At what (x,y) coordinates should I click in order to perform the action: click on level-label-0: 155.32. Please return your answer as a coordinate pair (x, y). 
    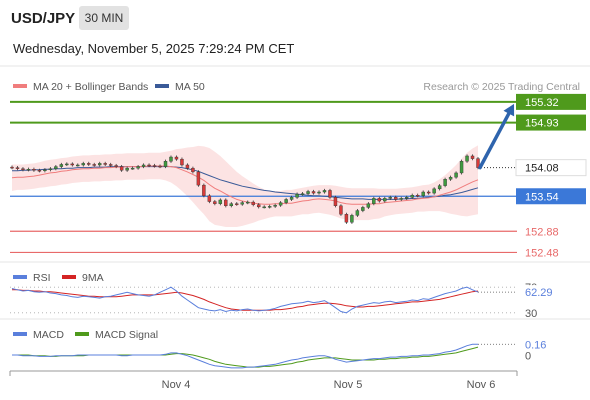
    Looking at the image, I should click on (542, 103).